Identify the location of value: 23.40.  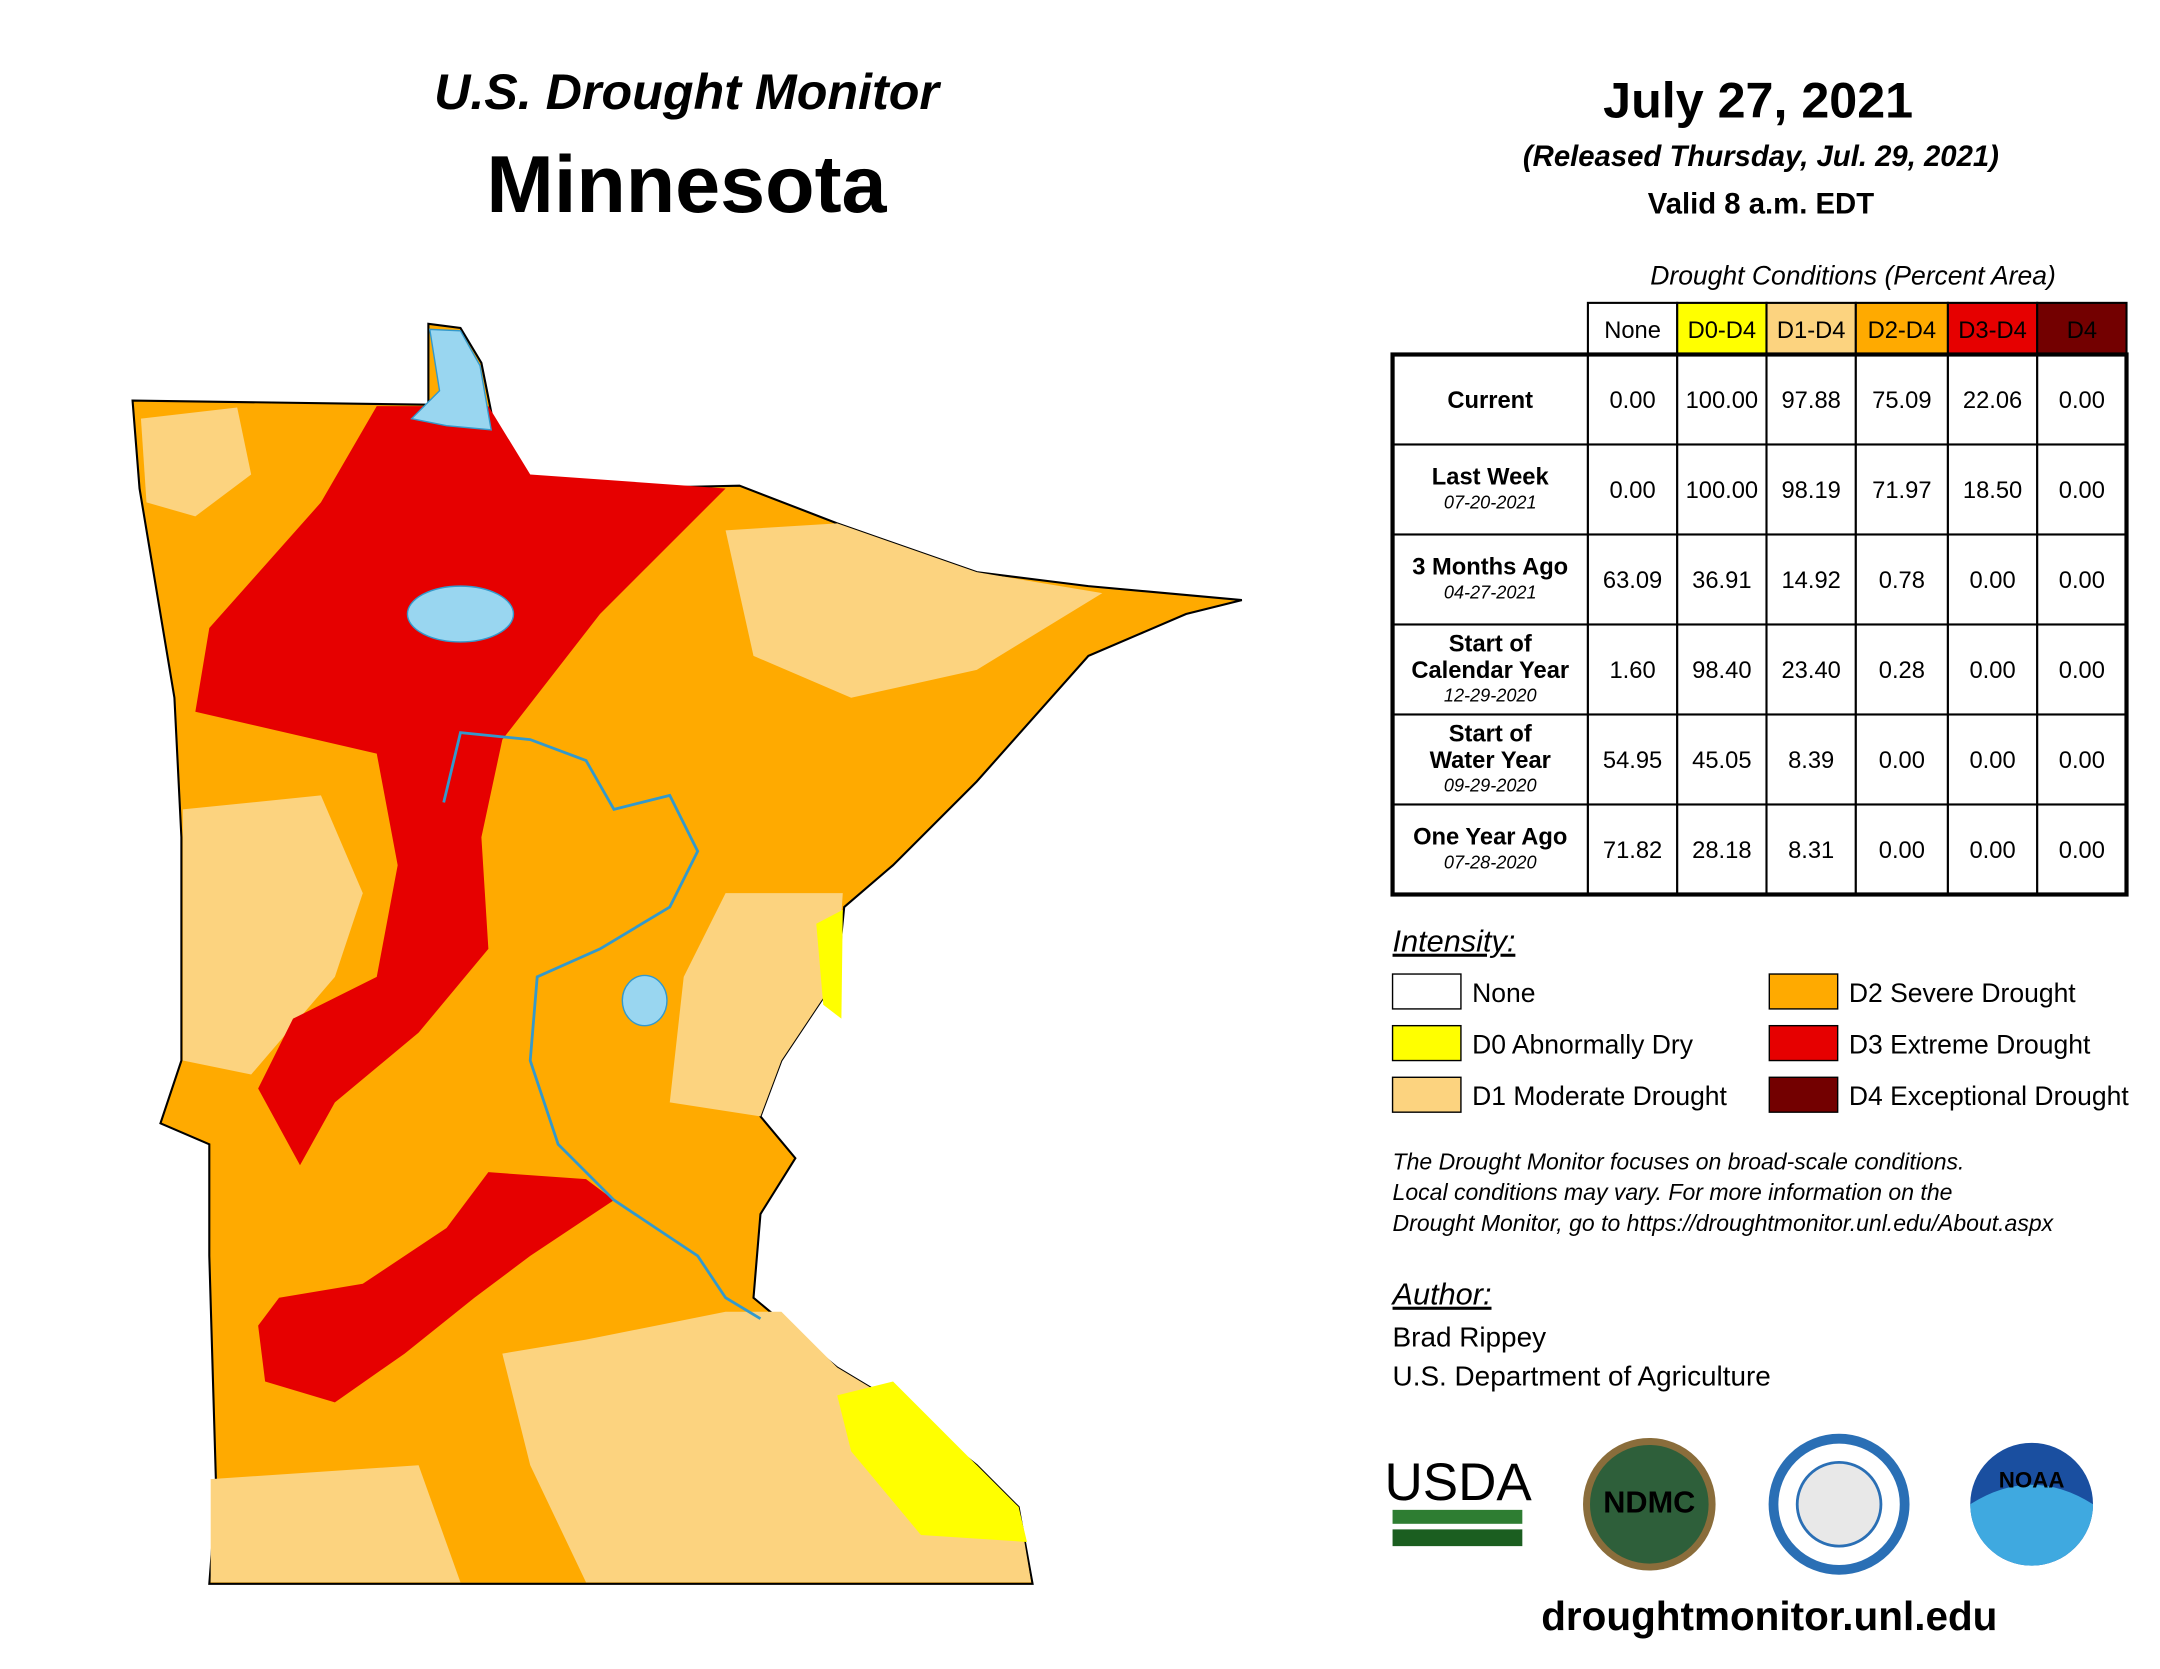
(1810, 671).